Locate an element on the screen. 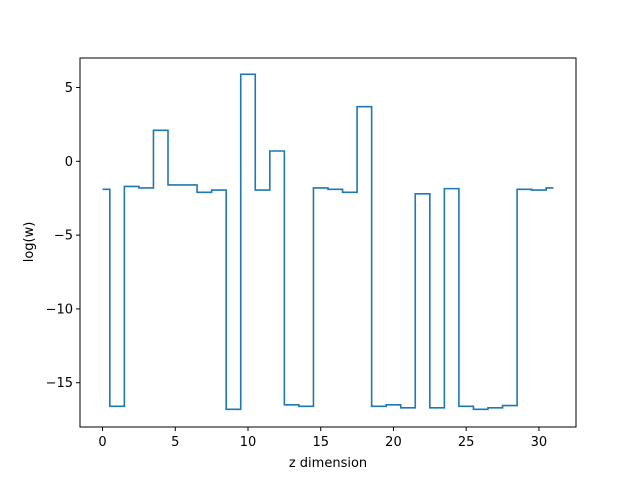 Image resolution: width=640 pixels, height=480 pixels. y-tick-label: −10 is located at coordinates (59, 309).